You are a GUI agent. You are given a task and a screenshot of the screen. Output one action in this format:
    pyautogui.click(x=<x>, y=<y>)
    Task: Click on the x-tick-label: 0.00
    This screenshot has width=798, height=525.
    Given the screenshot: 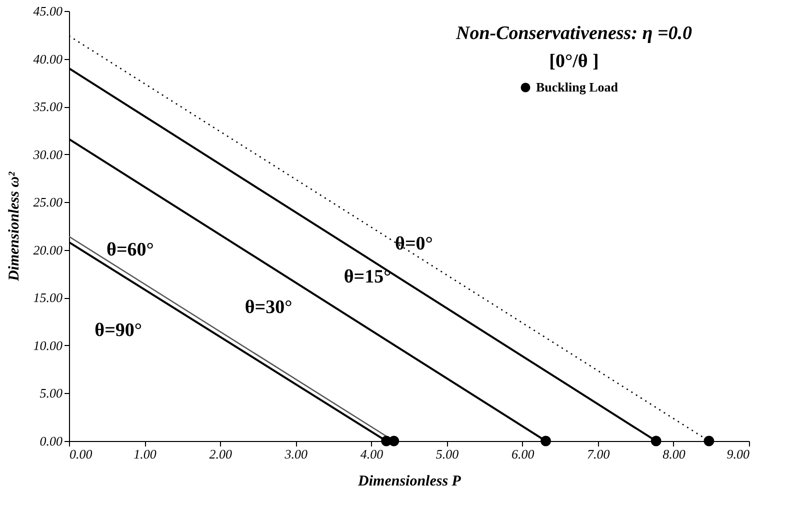 What is the action you would take?
    pyautogui.click(x=81, y=454)
    